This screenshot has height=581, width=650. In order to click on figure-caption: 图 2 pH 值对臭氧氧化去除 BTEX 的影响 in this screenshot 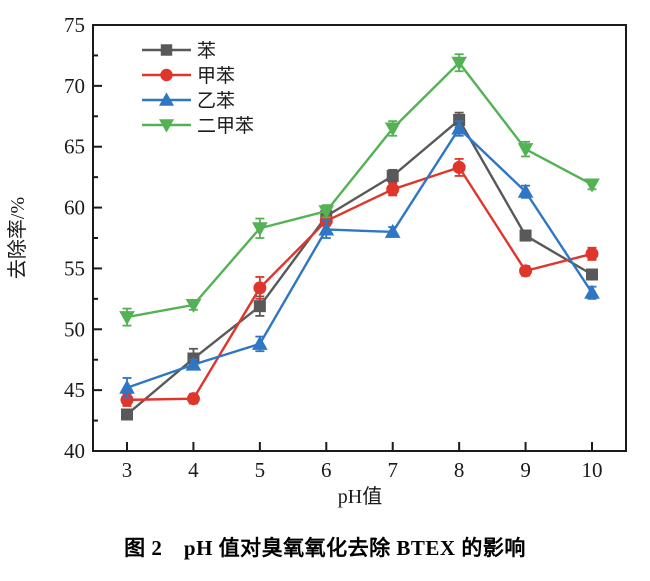, I will do `click(325, 548)`.